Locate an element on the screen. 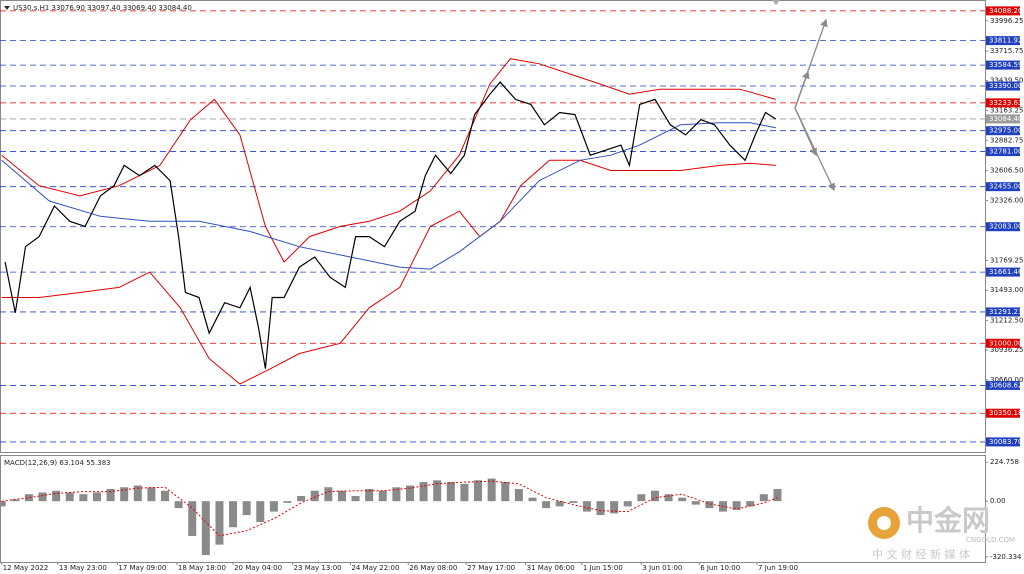 This screenshot has width=1024, height=574. level-label: 32083.00 is located at coordinates (1005, 227).